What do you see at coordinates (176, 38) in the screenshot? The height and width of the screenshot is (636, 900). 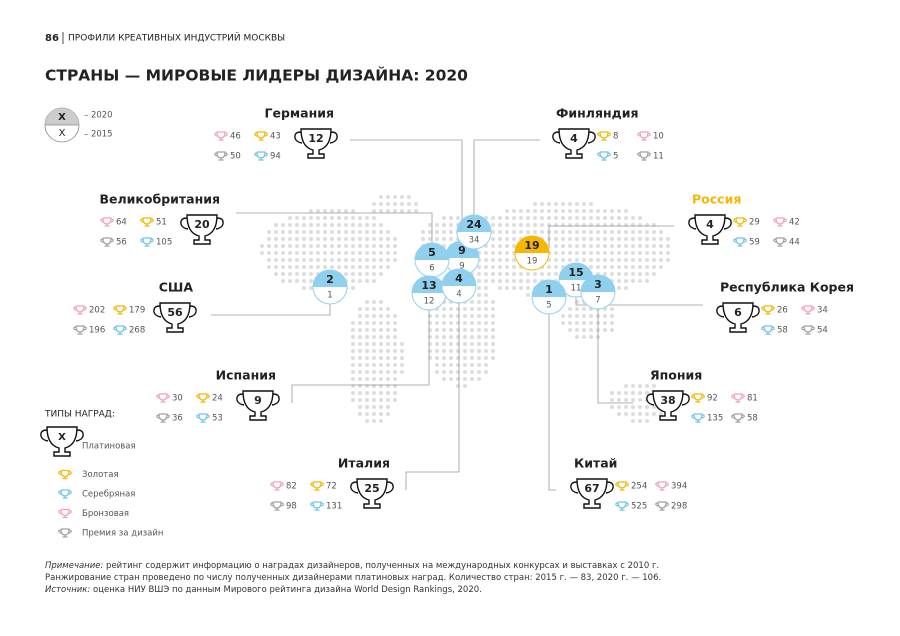 I see `header-text: ПРОФИЛИ КРЕАТИВНЫХ ИНДУСТРИЙ МОСКВЫ` at bounding box center [176, 38].